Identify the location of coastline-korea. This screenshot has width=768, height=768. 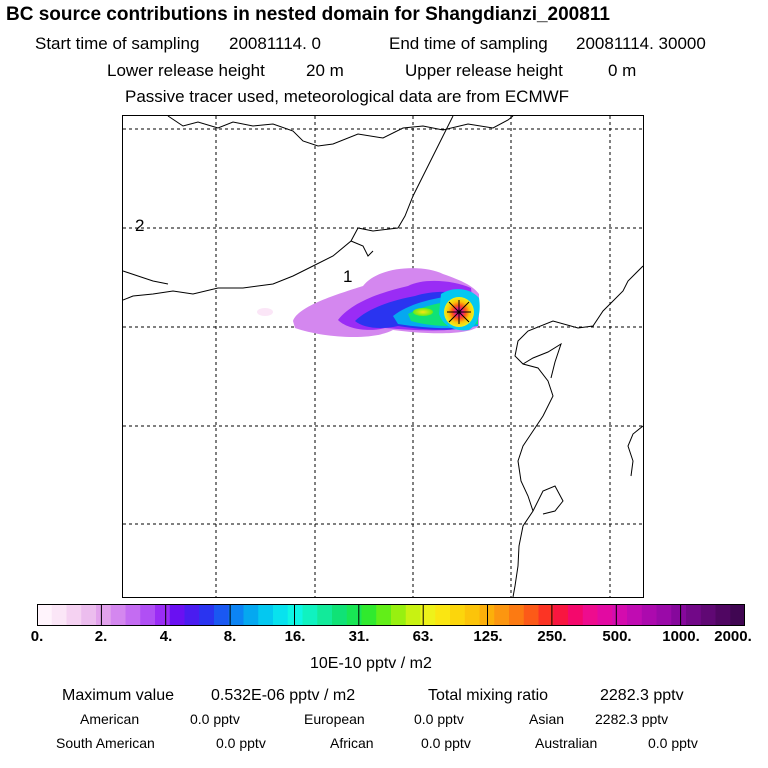
(635, 451).